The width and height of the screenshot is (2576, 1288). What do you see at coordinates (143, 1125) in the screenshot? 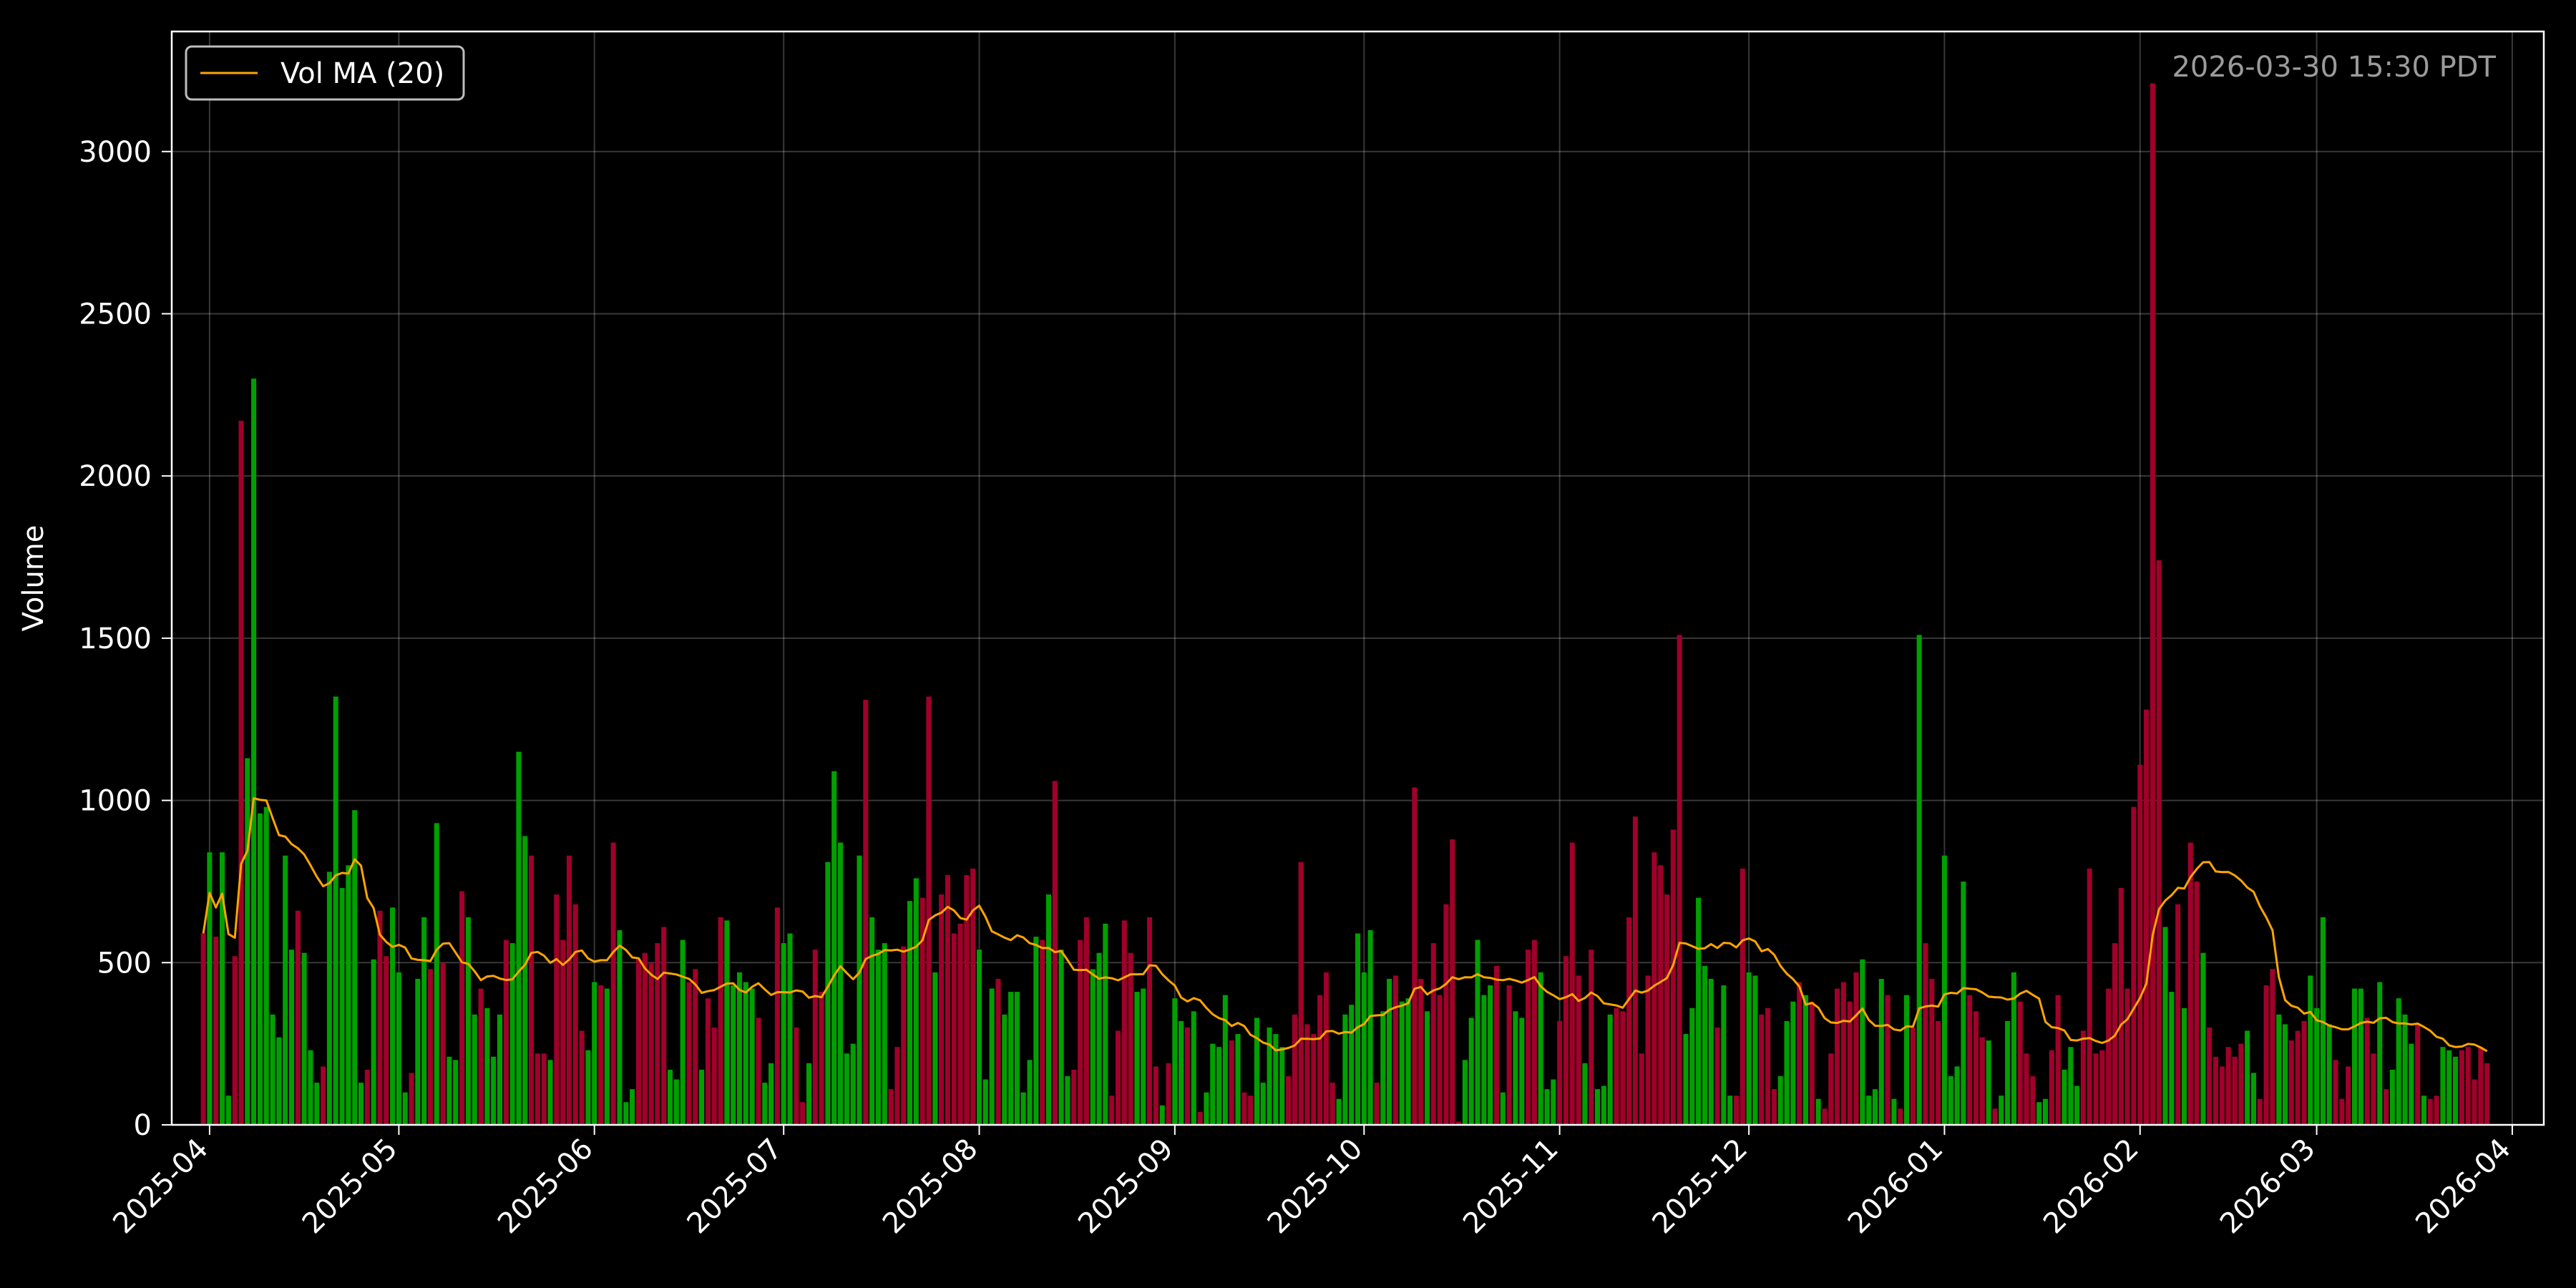
I see `y-tick-label: 0` at bounding box center [143, 1125].